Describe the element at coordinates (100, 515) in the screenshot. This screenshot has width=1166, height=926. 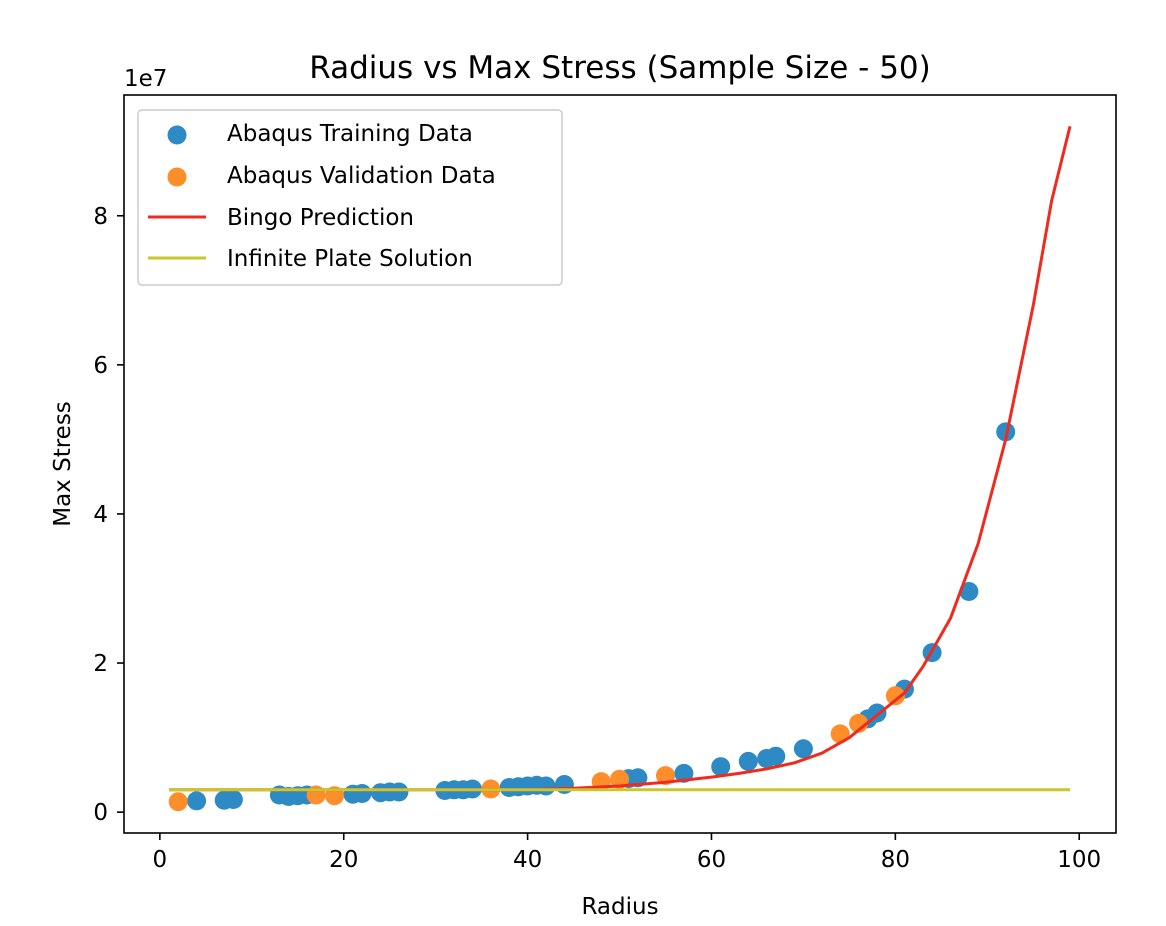
I see `y-tick-label: 4` at that location.